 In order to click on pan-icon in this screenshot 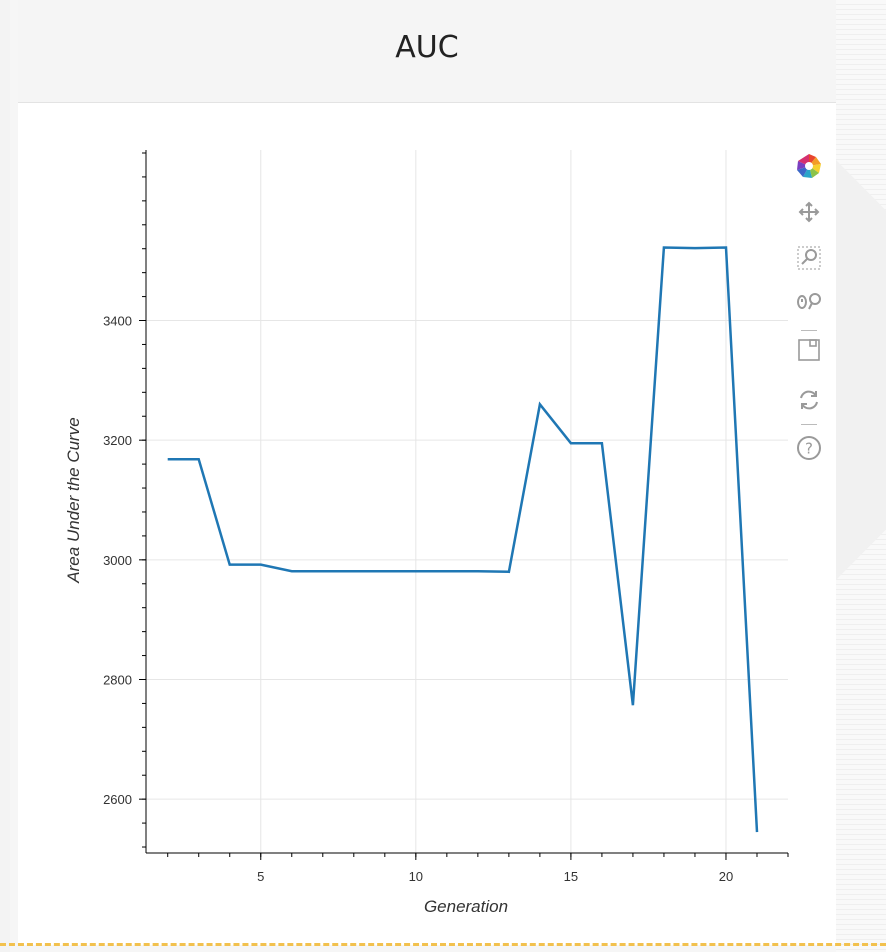, I will do `click(809, 212)`.